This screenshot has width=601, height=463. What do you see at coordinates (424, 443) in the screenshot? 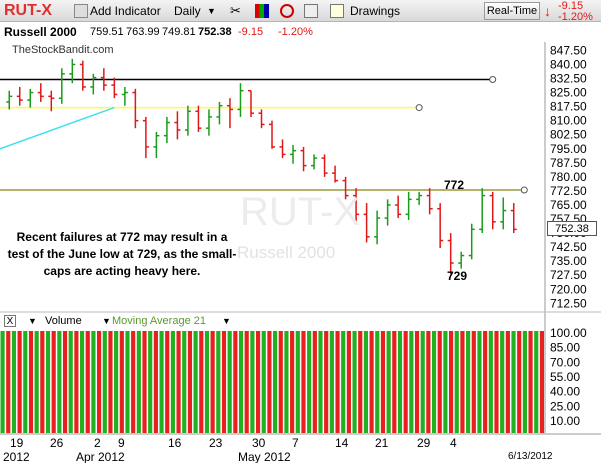
I see `date-tick-label: 29` at bounding box center [424, 443].